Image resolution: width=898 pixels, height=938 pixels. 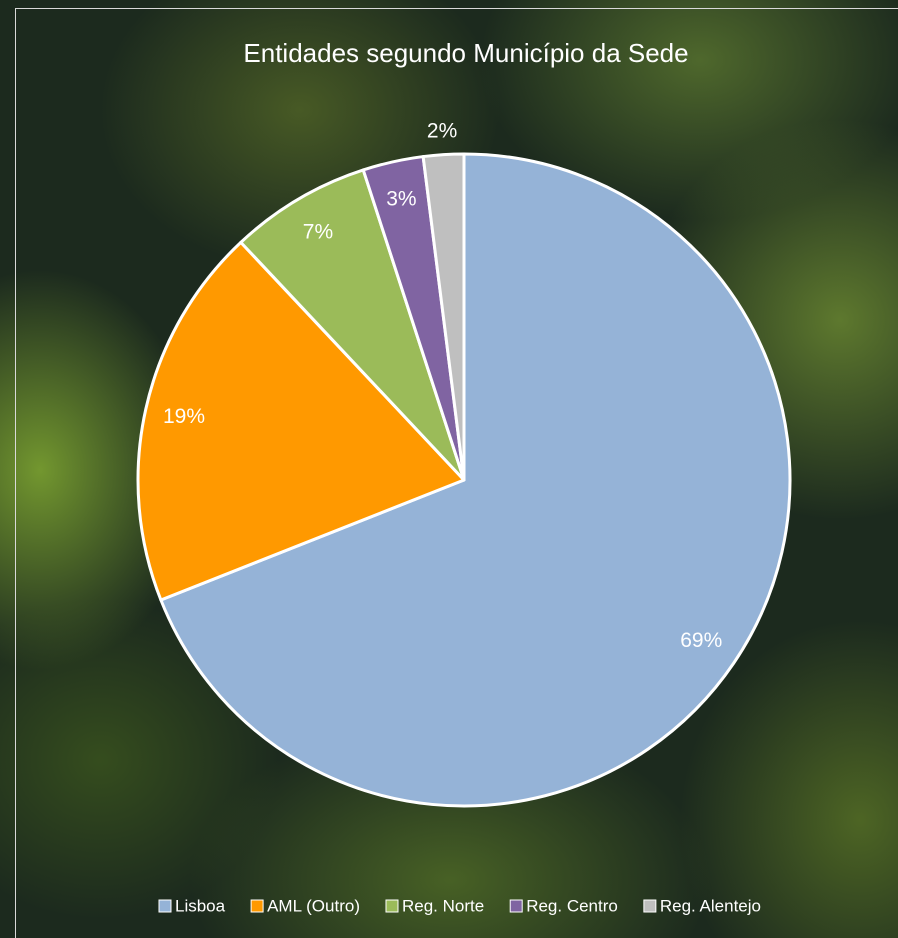 What do you see at coordinates (313, 905) in the screenshot?
I see `legend-label: AML (Outro)` at bounding box center [313, 905].